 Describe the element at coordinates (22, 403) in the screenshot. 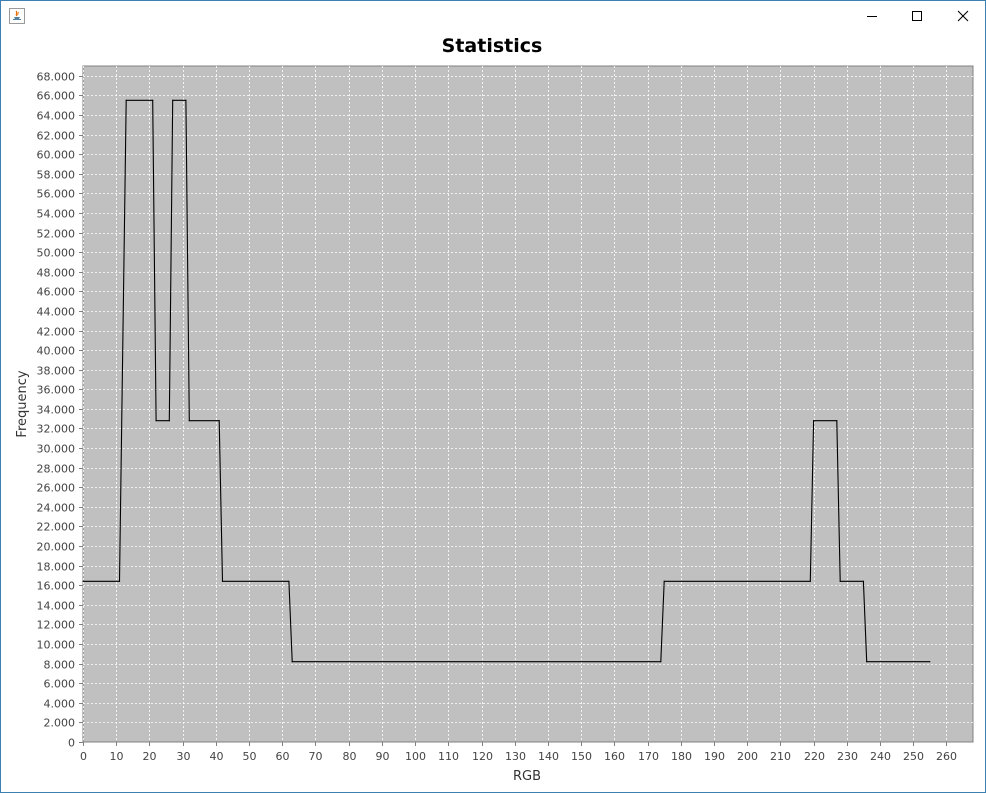

I see `y-axis-label: Frequency` at that location.